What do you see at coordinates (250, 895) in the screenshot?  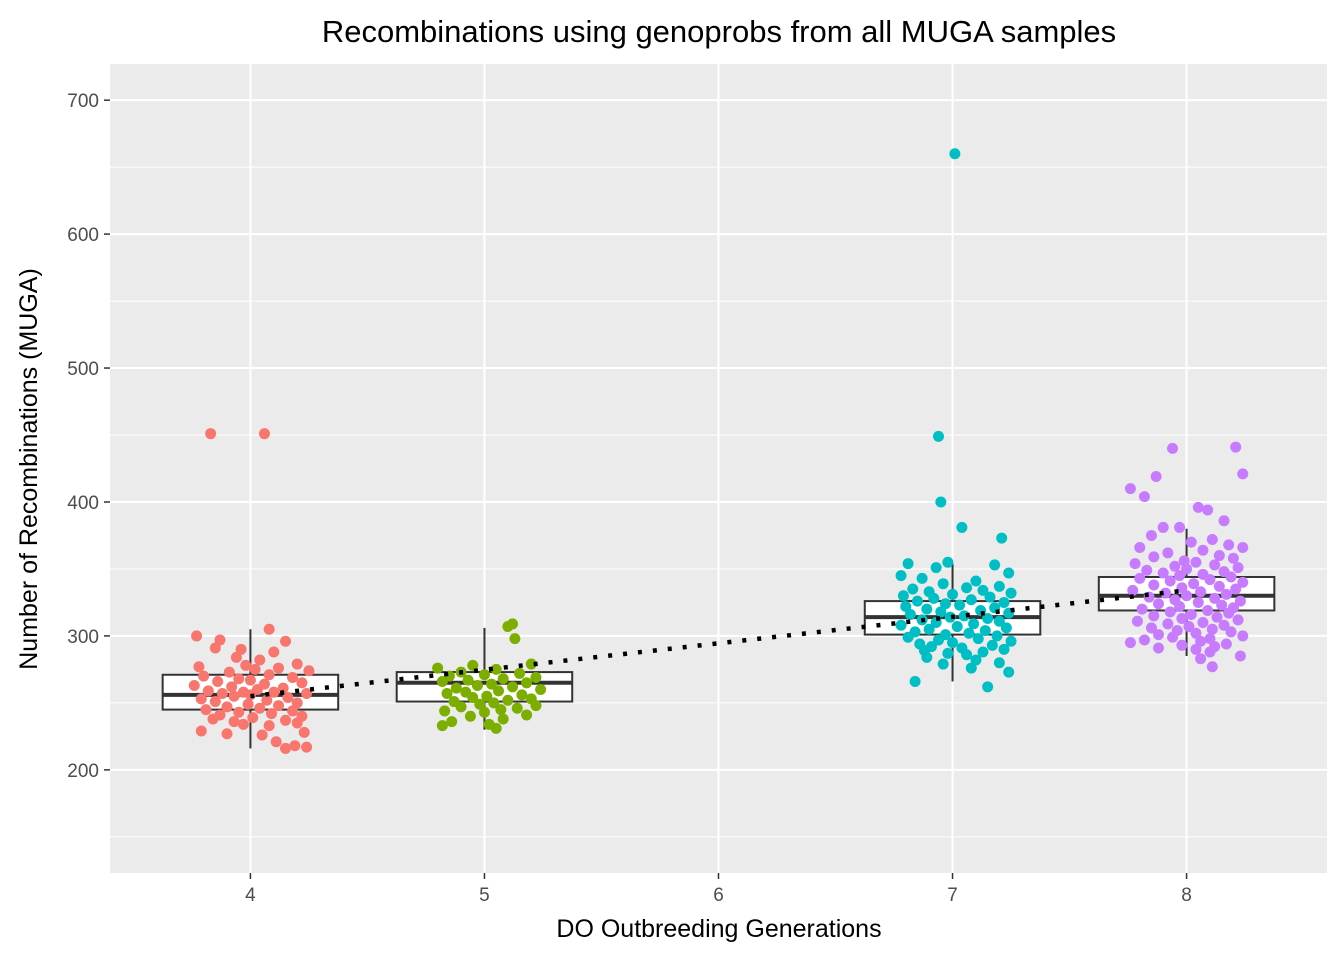 I see `x-tick-label: 4` at bounding box center [250, 895].